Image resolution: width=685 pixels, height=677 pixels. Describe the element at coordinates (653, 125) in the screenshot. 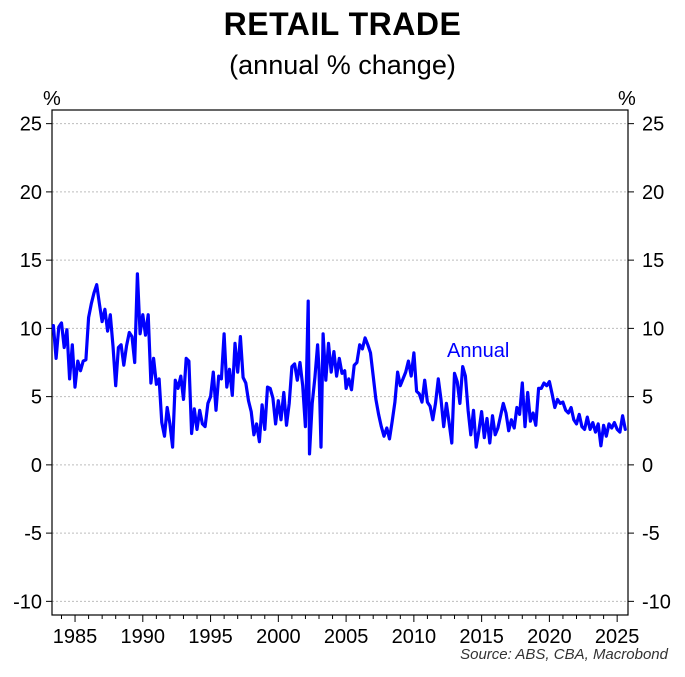

I see `y-tick-label-right: 25` at that location.